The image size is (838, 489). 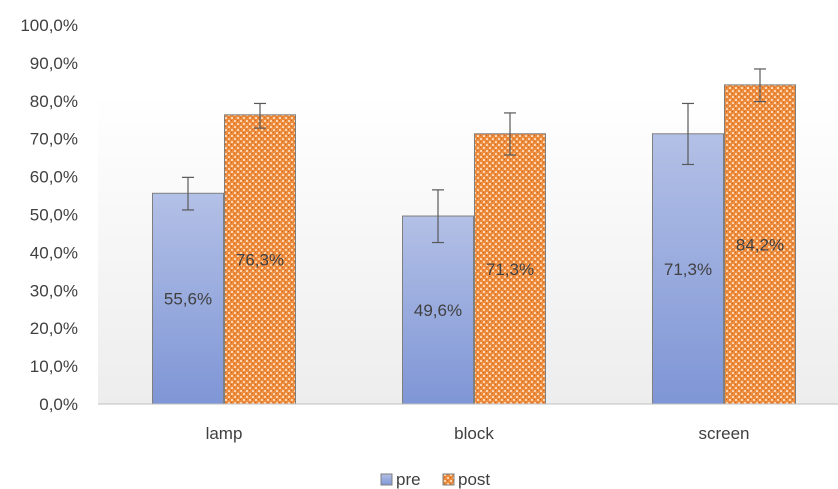 I want to click on y-tick-label: 70,0%, so click(x=54, y=139).